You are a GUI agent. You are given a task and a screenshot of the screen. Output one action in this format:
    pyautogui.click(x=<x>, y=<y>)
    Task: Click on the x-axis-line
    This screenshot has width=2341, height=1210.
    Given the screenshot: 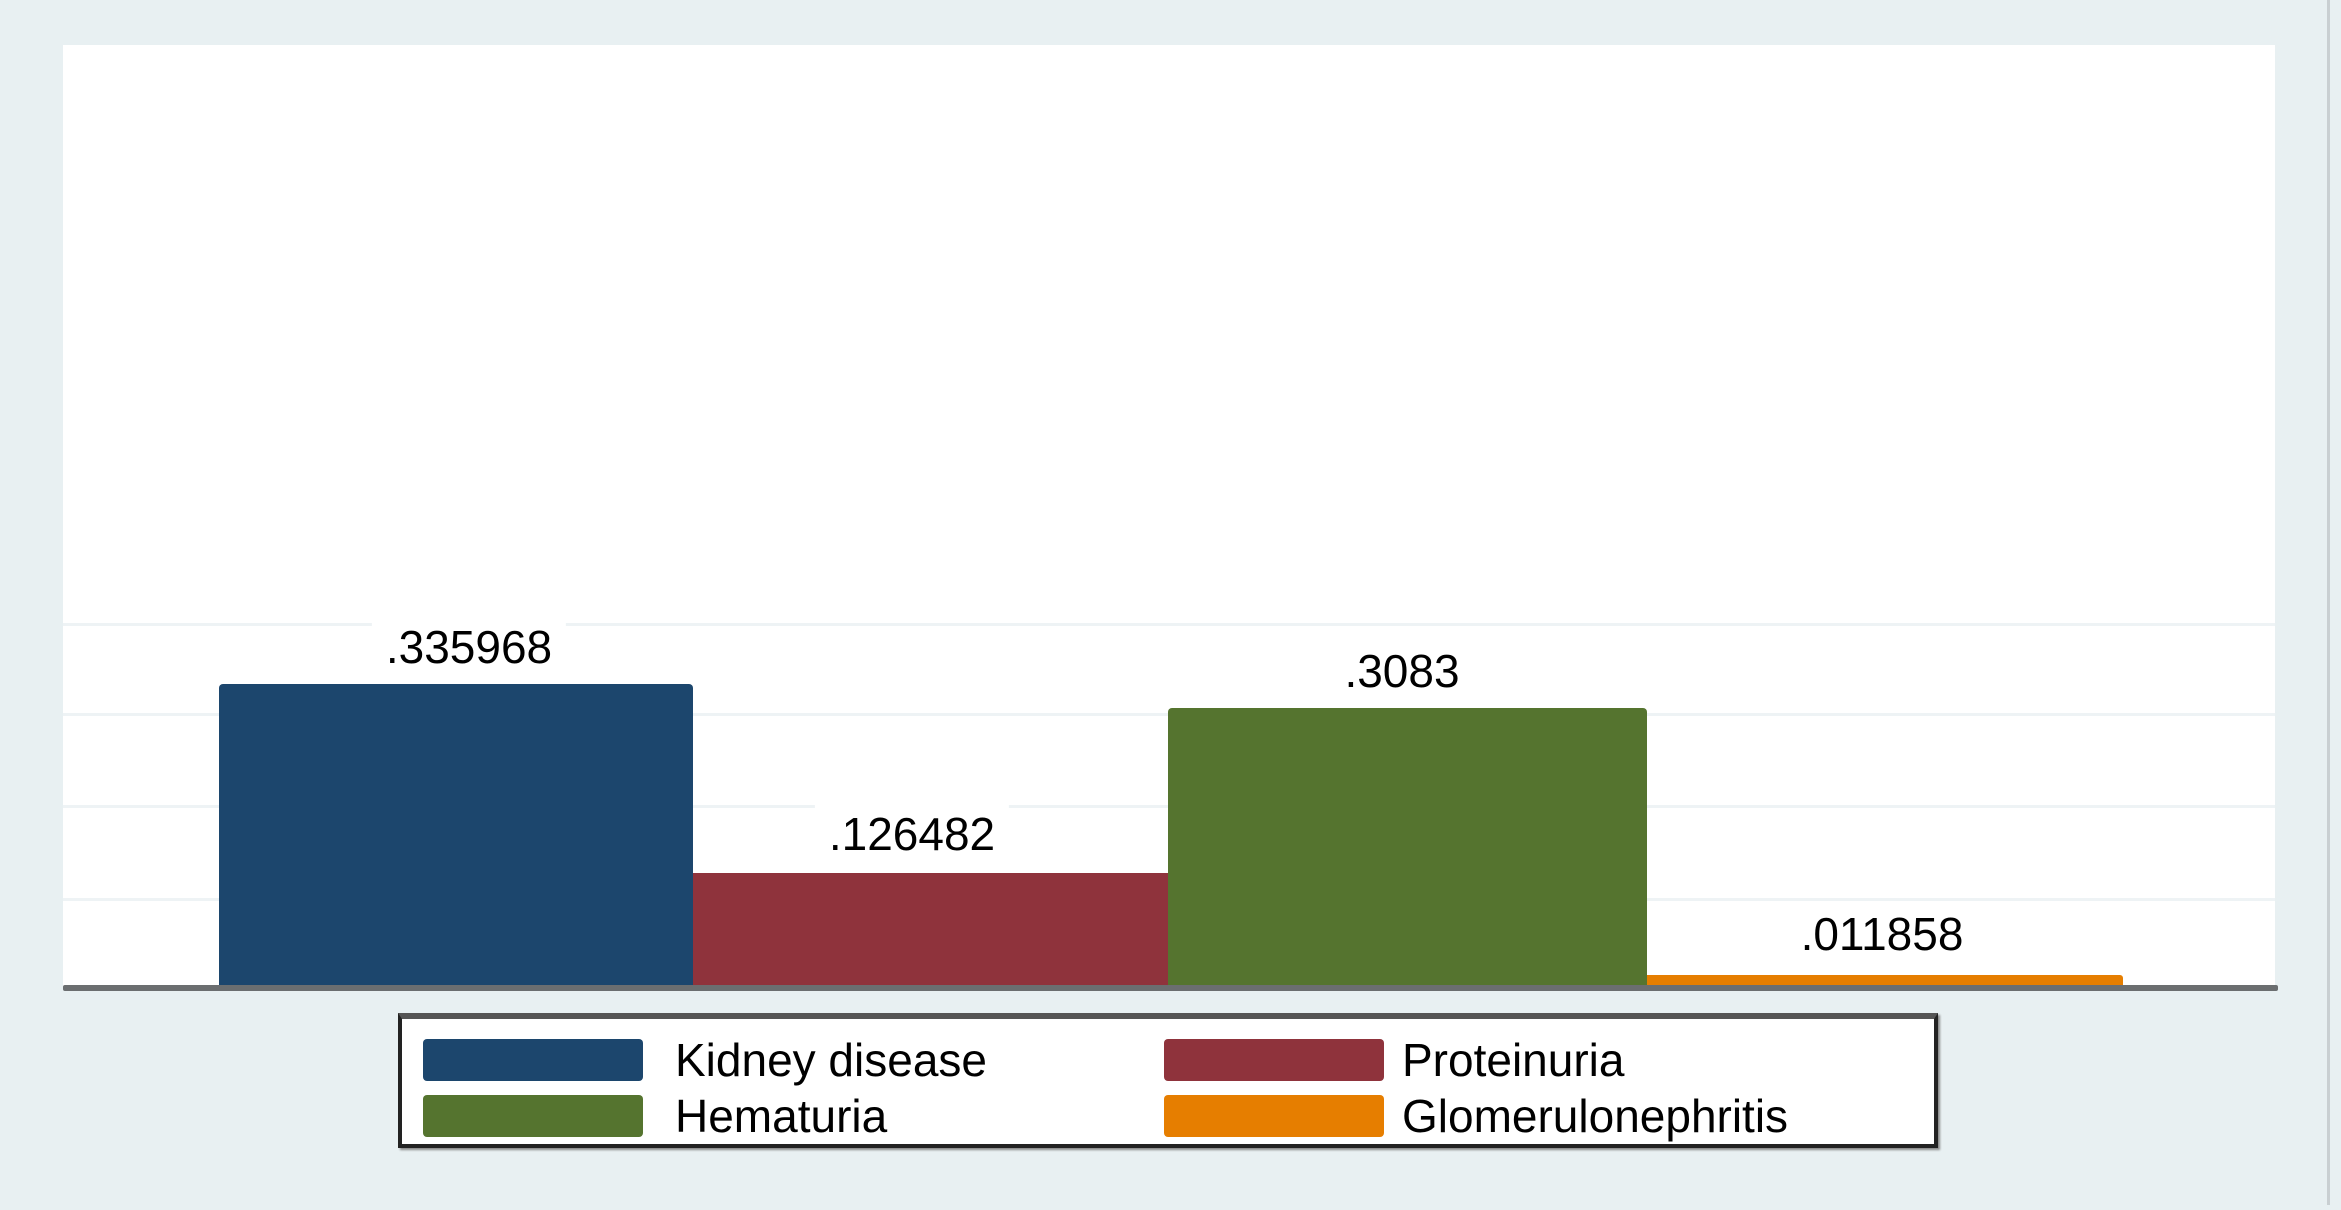 What is the action you would take?
    pyautogui.click(x=1170, y=988)
    